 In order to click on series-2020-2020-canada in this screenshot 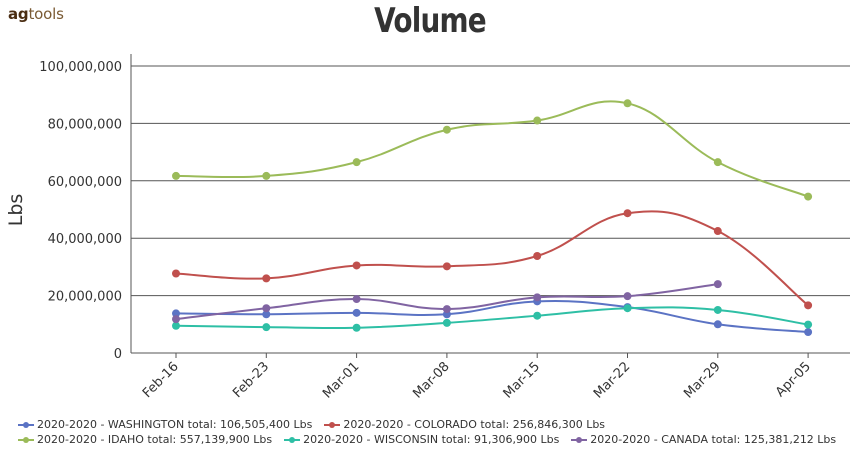, I will do `click(447, 302)`.